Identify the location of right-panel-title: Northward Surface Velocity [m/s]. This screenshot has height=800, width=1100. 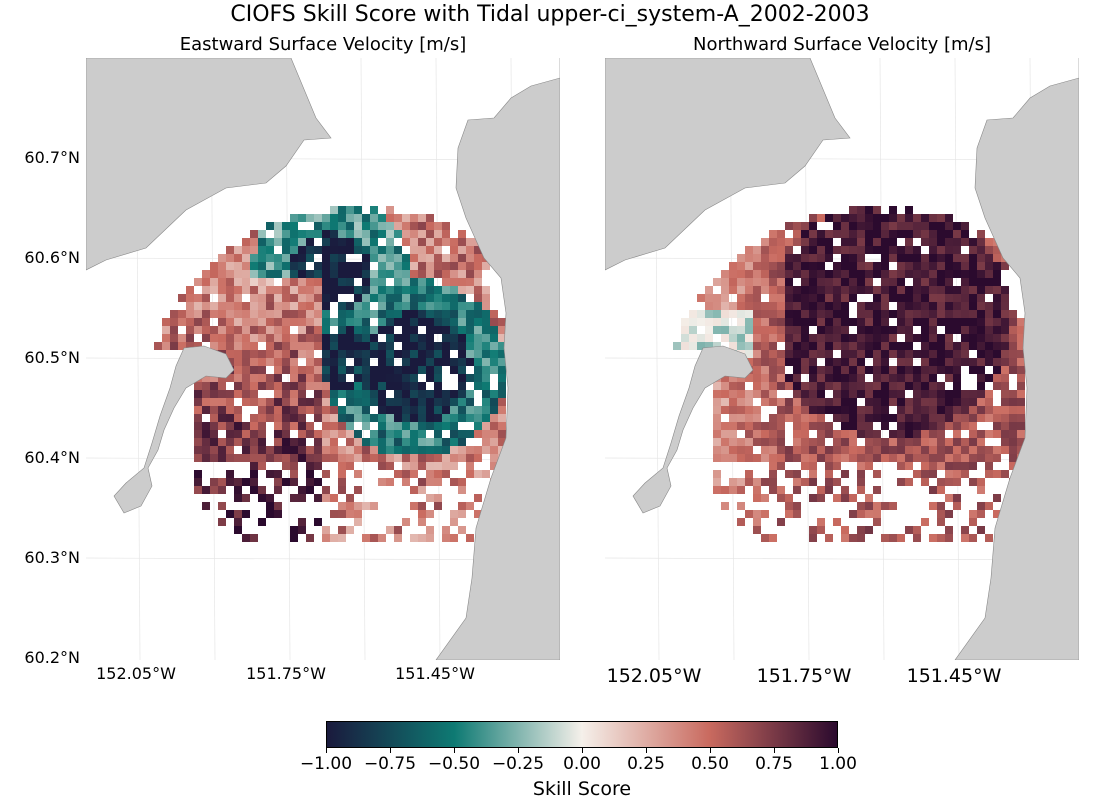
(842, 44).